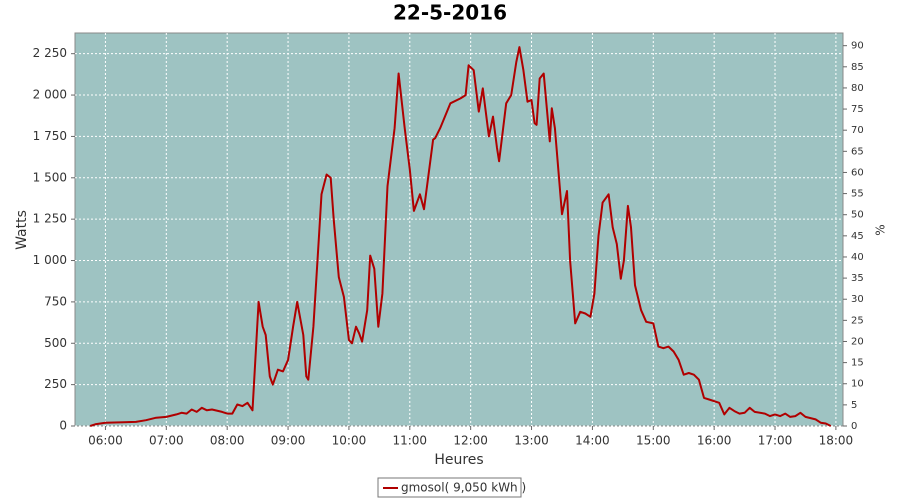 This screenshot has height=504, width=900. Describe the element at coordinates (288, 441) in the screenshot. I see `x-tick-label: 09:00` at that location.